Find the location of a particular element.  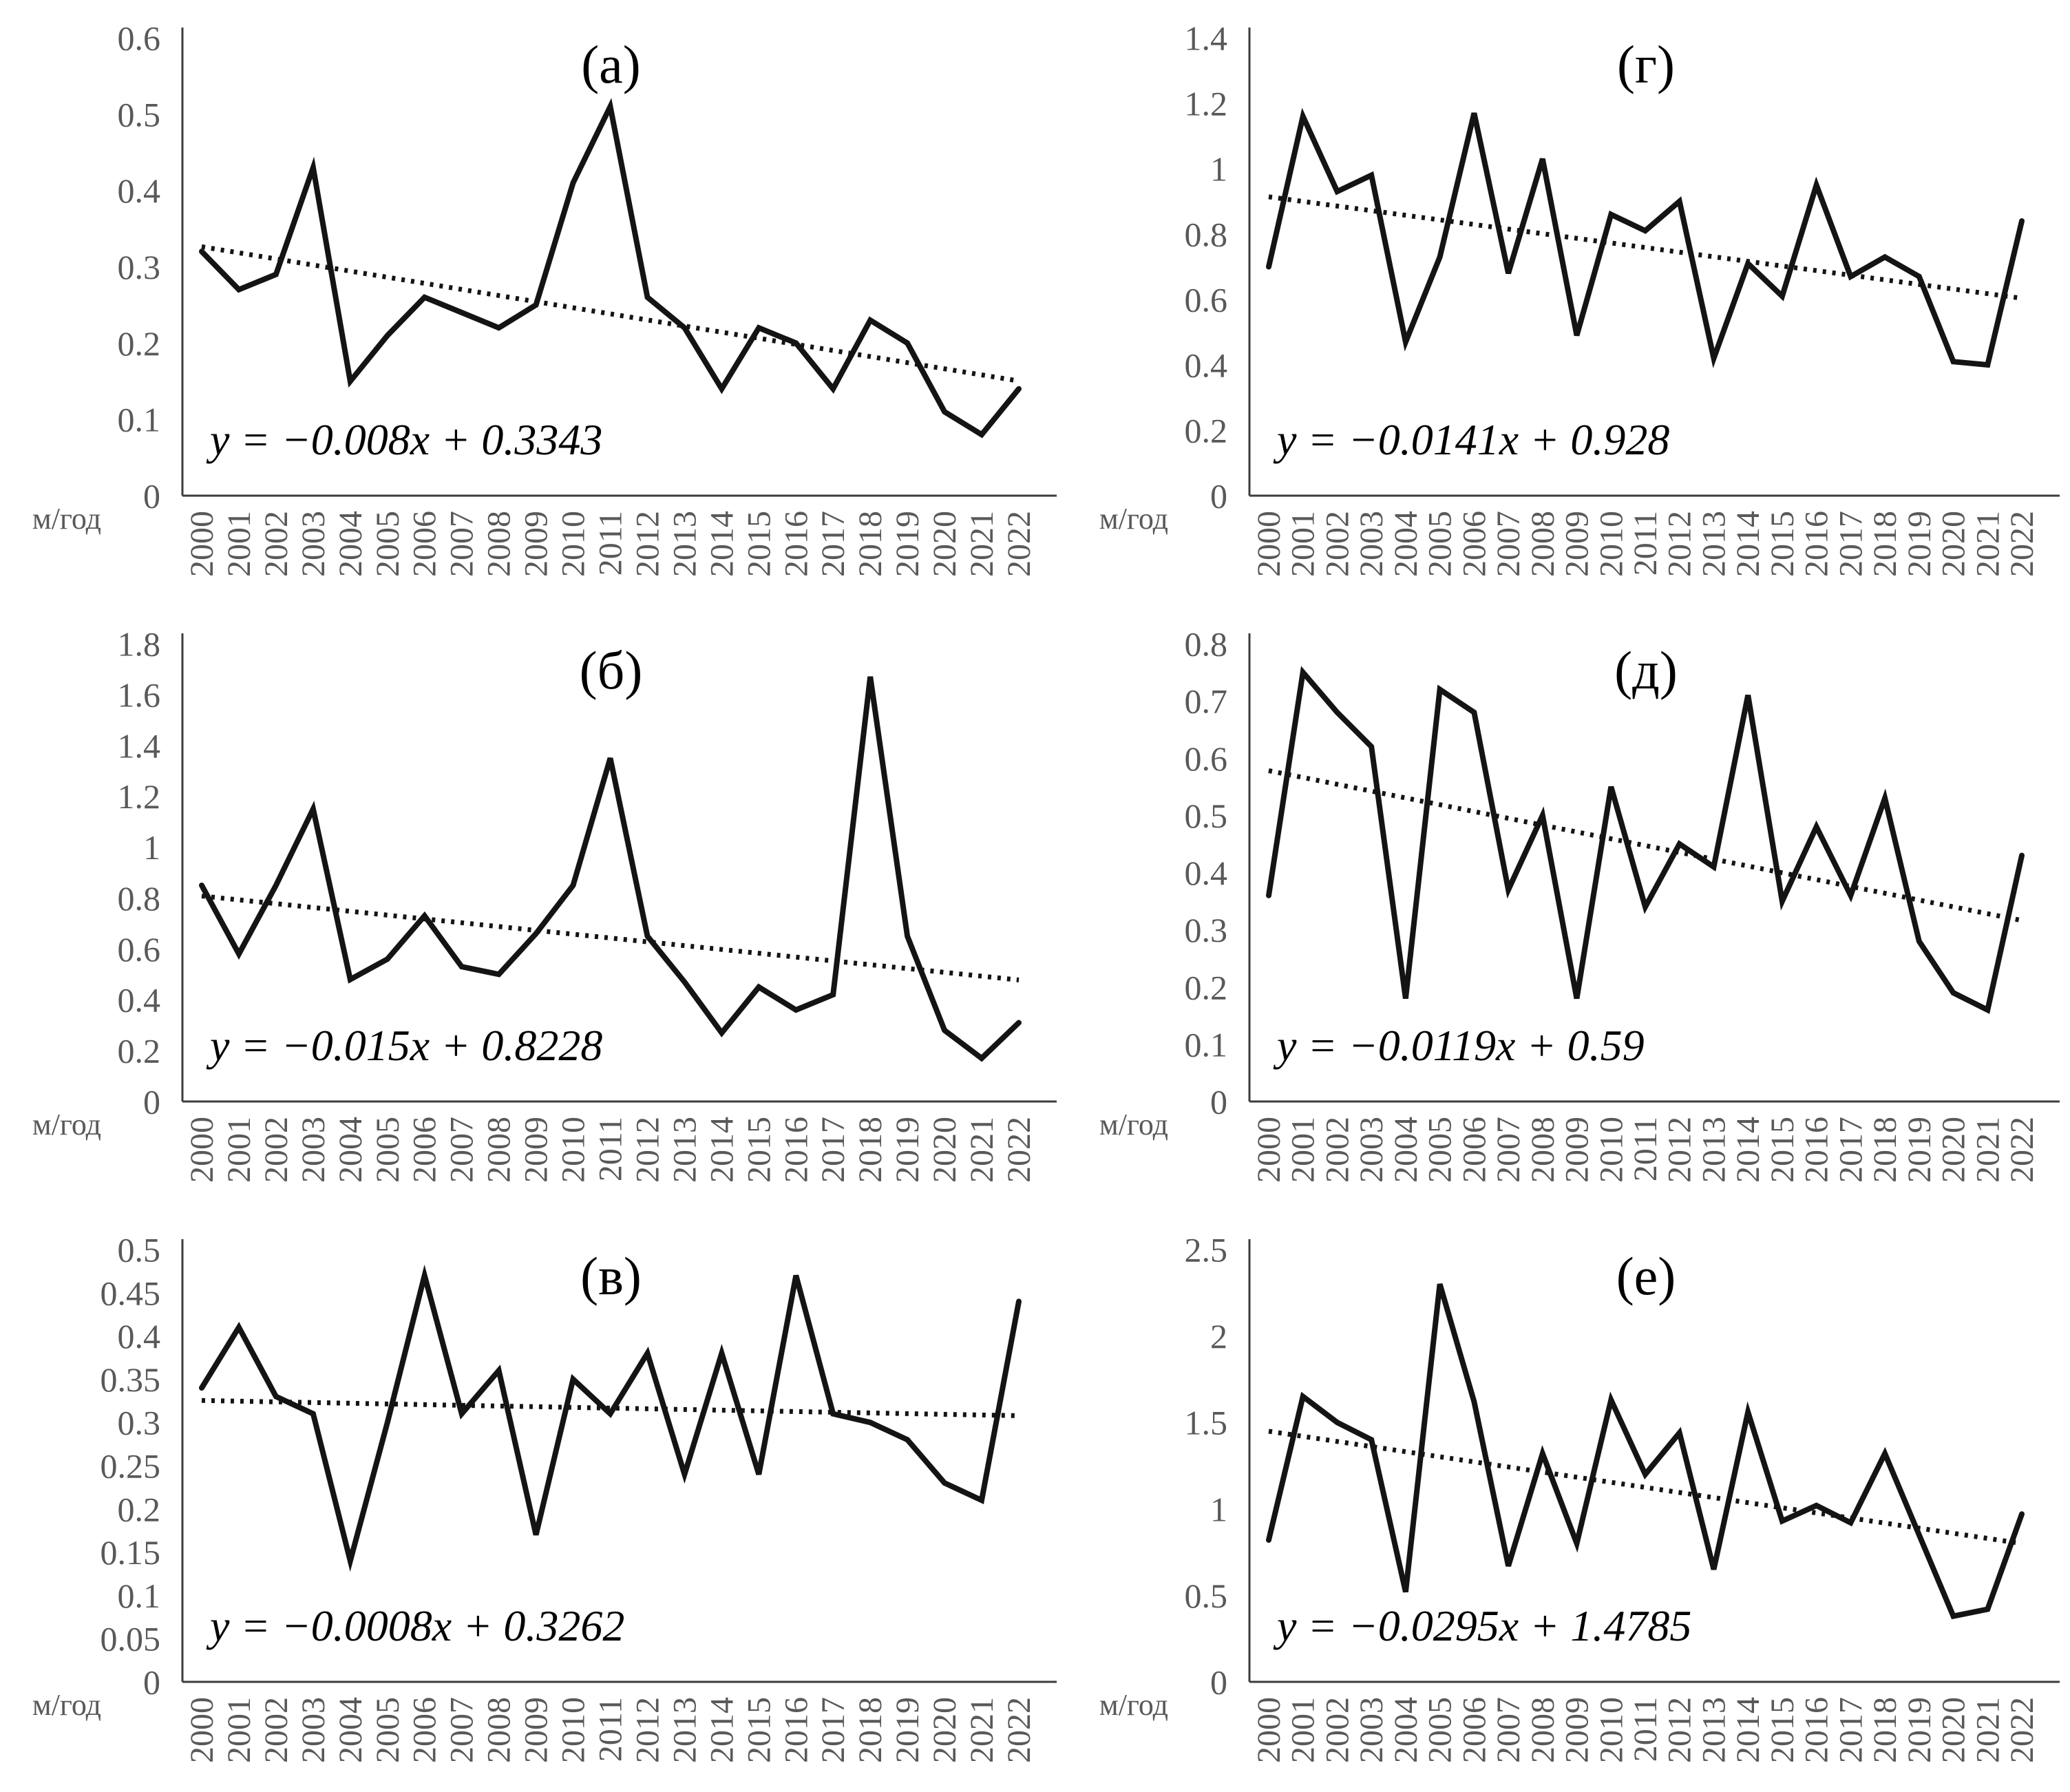

panel-label-g: (г) is located at coordinates (1646, 64).